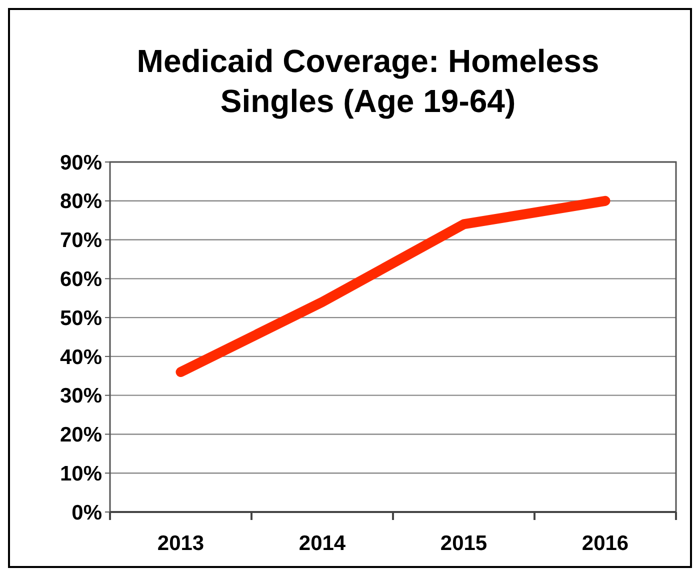 Image resolution: width=700 pixels, height=576 pixels. What do you see at coordinates (81, 162) in the screenshot?
I see `y-tick-label: 90%` at bounding box center [81, 162].